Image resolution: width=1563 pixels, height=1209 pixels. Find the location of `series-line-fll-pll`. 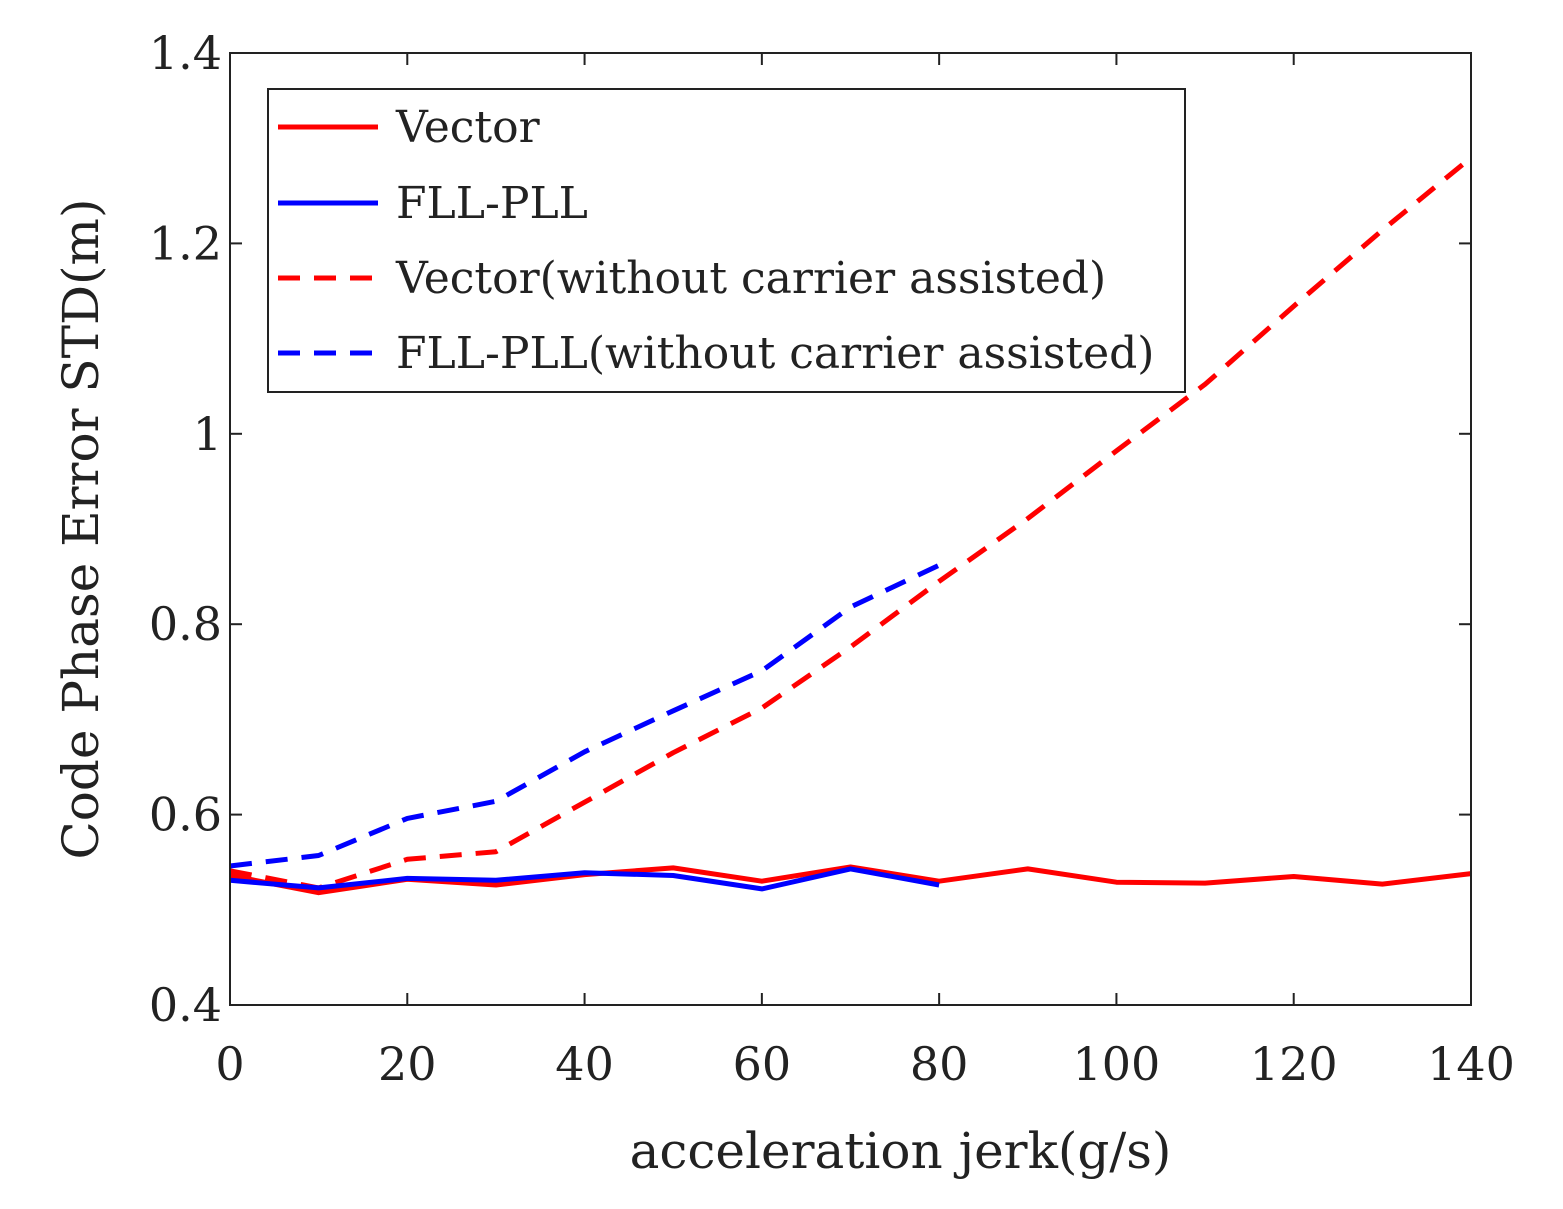

series-line-fll-pll is located at coordinates (584, 879).